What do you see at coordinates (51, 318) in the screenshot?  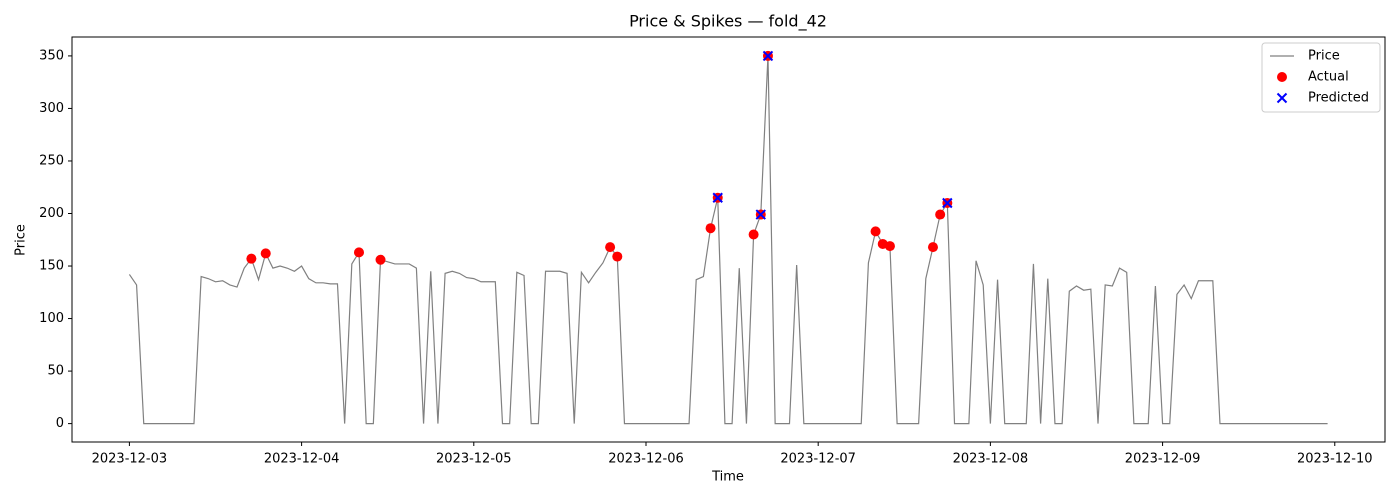 I see `y-tick-label: 100` at bounding box center [51, 318].